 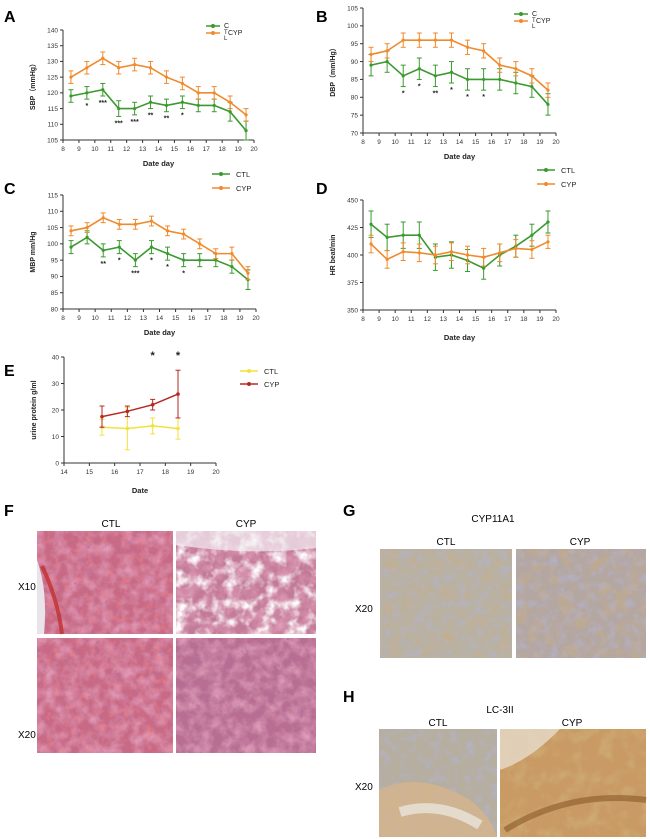 I want to click on x-tick-label: 17, so click(x=207, y=149).